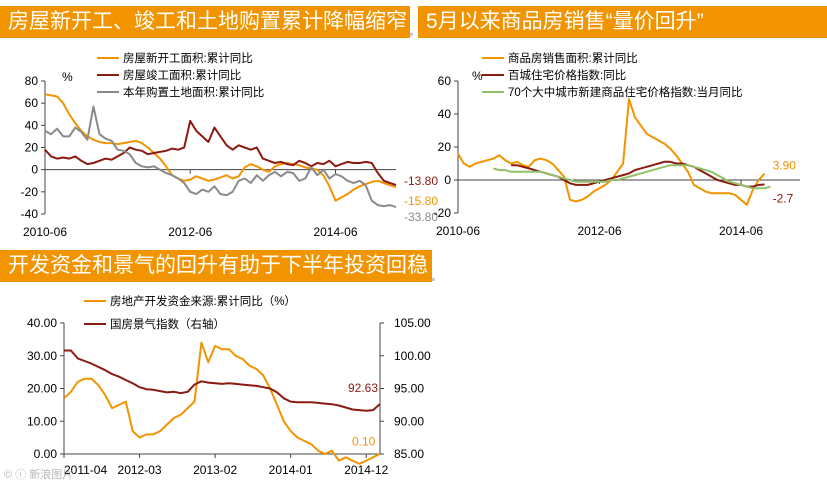 Image resolution: width=827 pixels, height=485 pixels. I want to click on chart3-xtick-label: 2011-04, so click(85, 470).